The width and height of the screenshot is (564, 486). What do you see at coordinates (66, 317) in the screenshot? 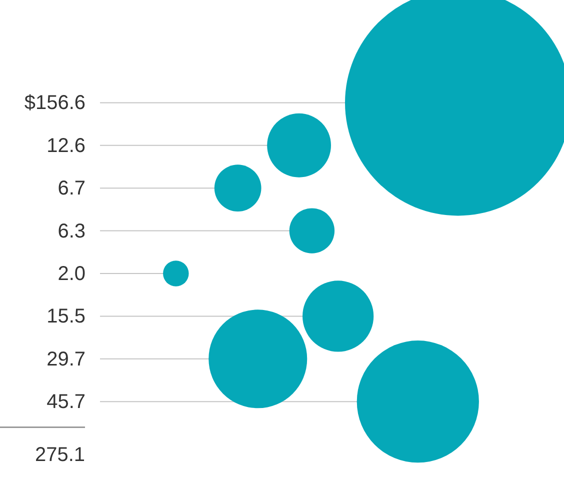
I see `y-tick-label: 15.5` at bounding box center [66, 317].